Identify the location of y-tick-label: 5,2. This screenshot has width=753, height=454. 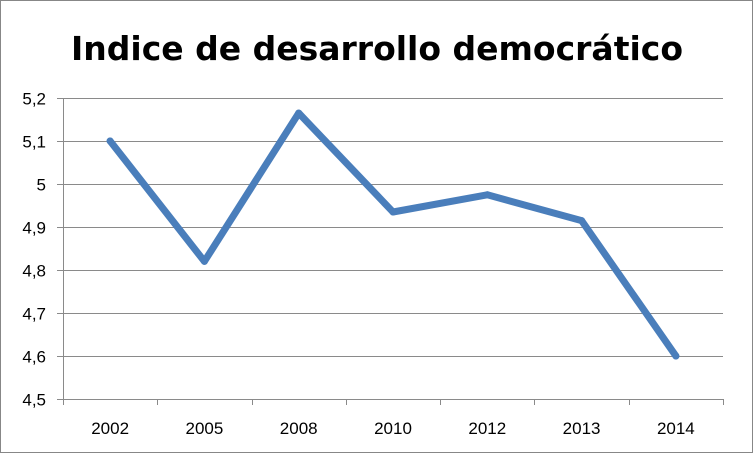
(34, 99).